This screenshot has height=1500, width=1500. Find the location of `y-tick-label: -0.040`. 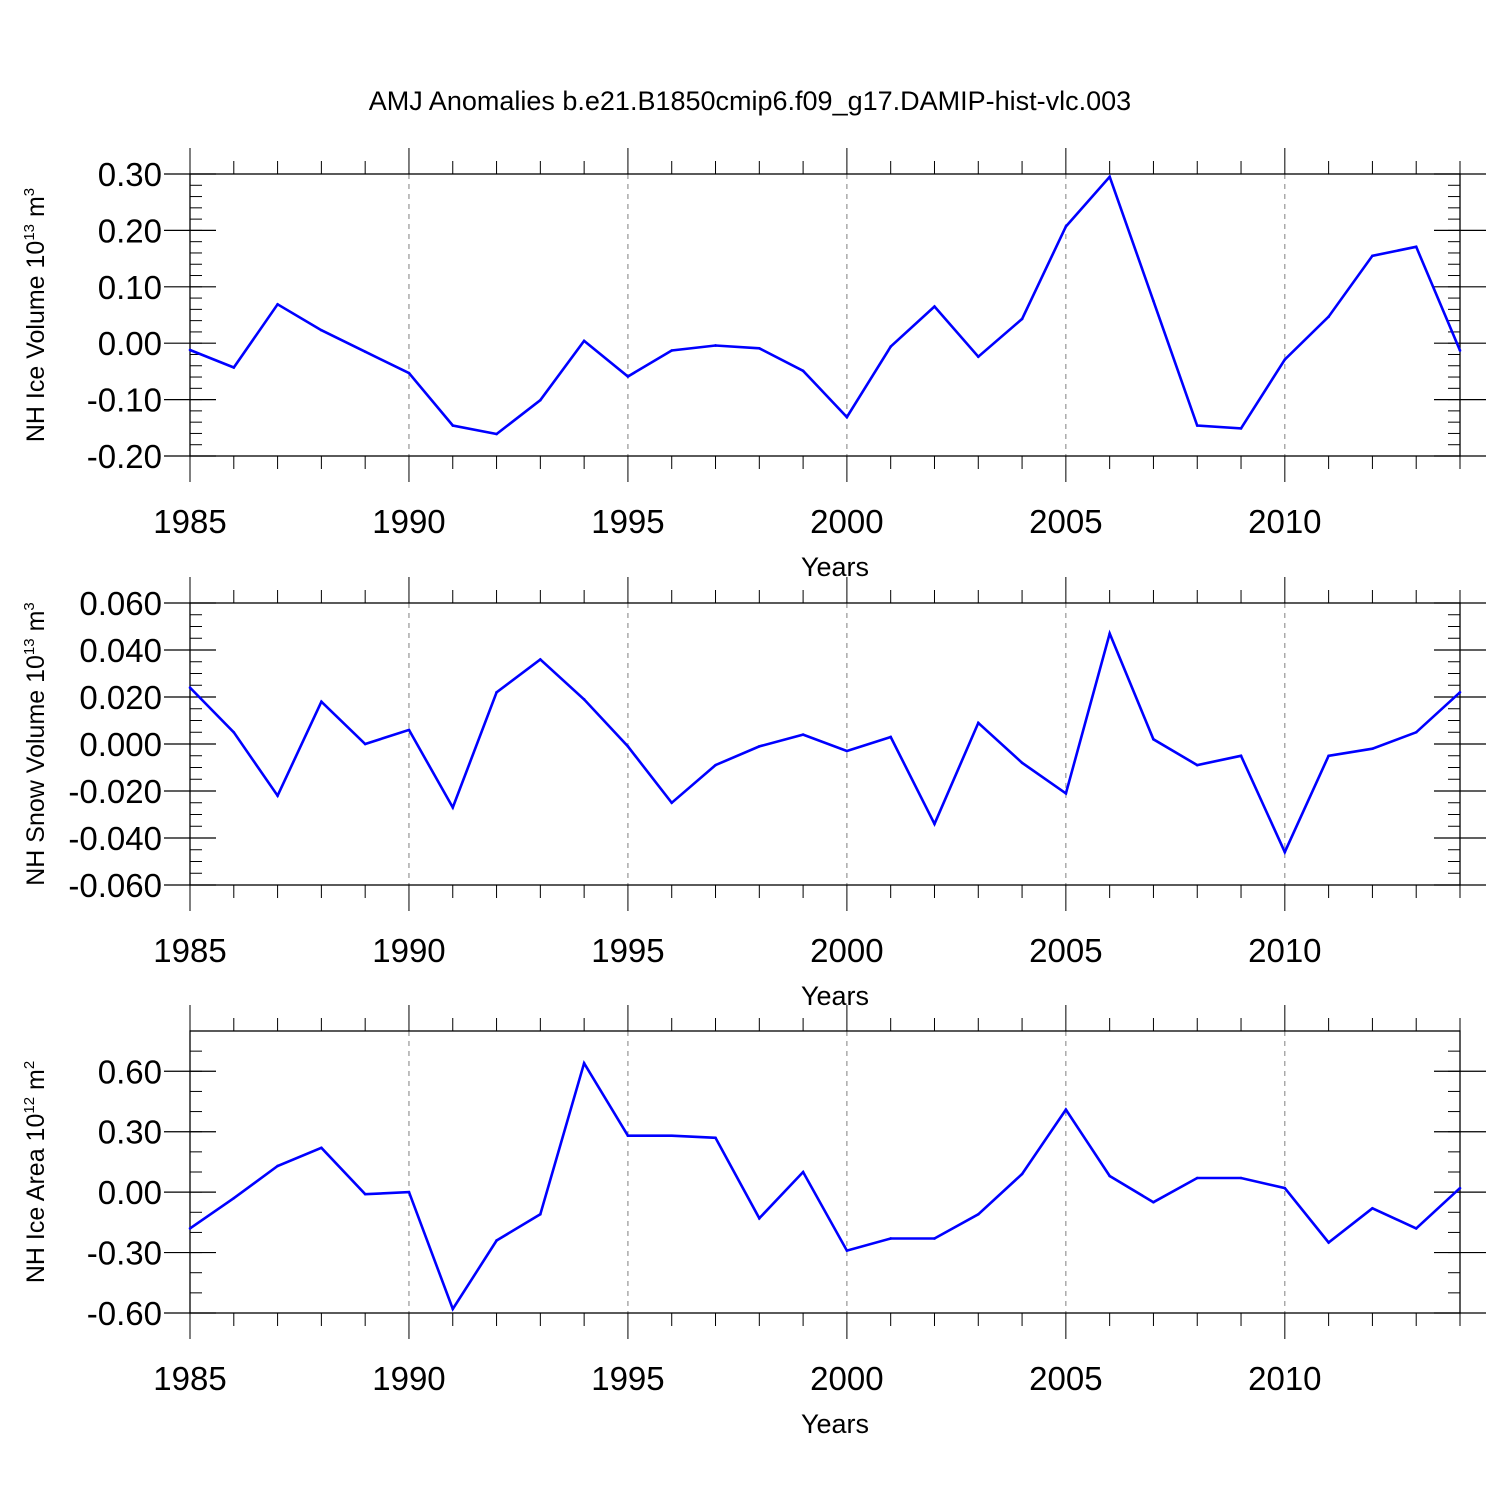

y-tick-label: -0.040 is located at coordinates (115, 838).